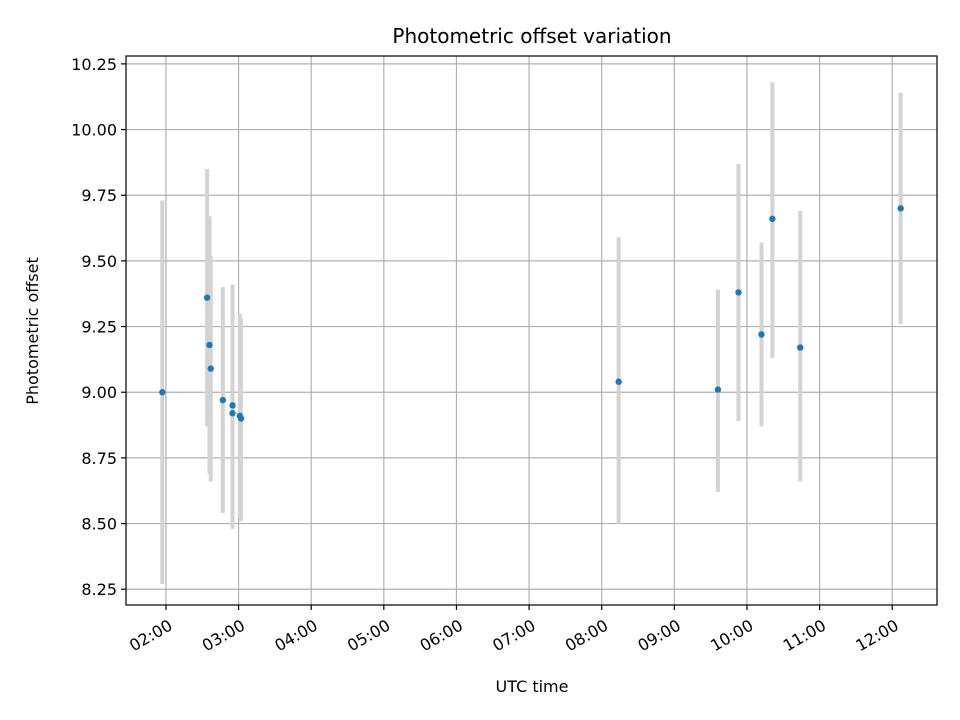 This screenshot has width=960, height=720. Describe the element at coordinates (150, 636) in the screenshot. I see `x-tick-label: 02:00` at that location.